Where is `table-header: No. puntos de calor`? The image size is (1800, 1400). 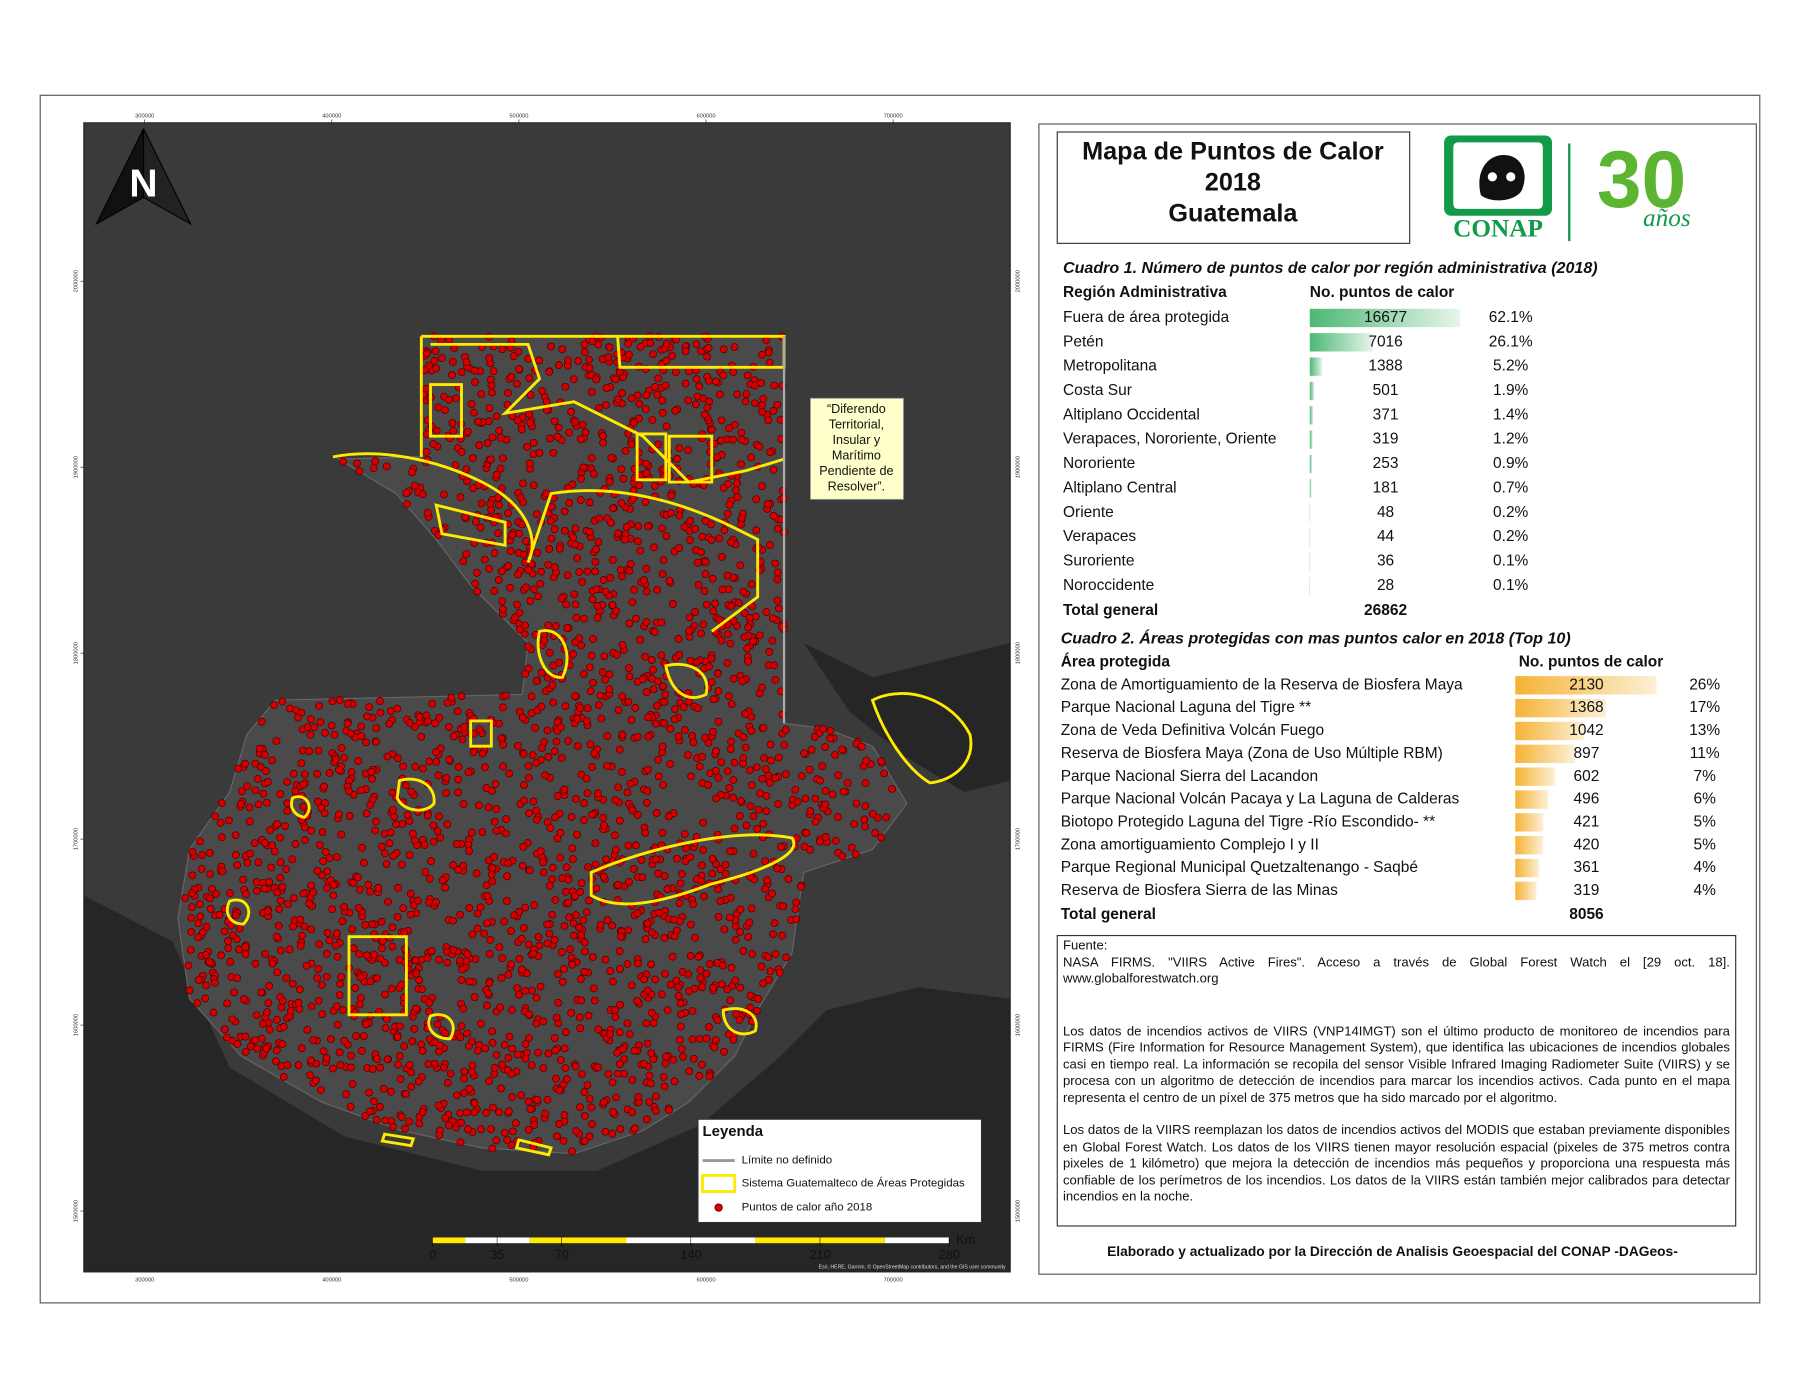
table-header: No. puntos de calor is located at coordinates (1382, 292).